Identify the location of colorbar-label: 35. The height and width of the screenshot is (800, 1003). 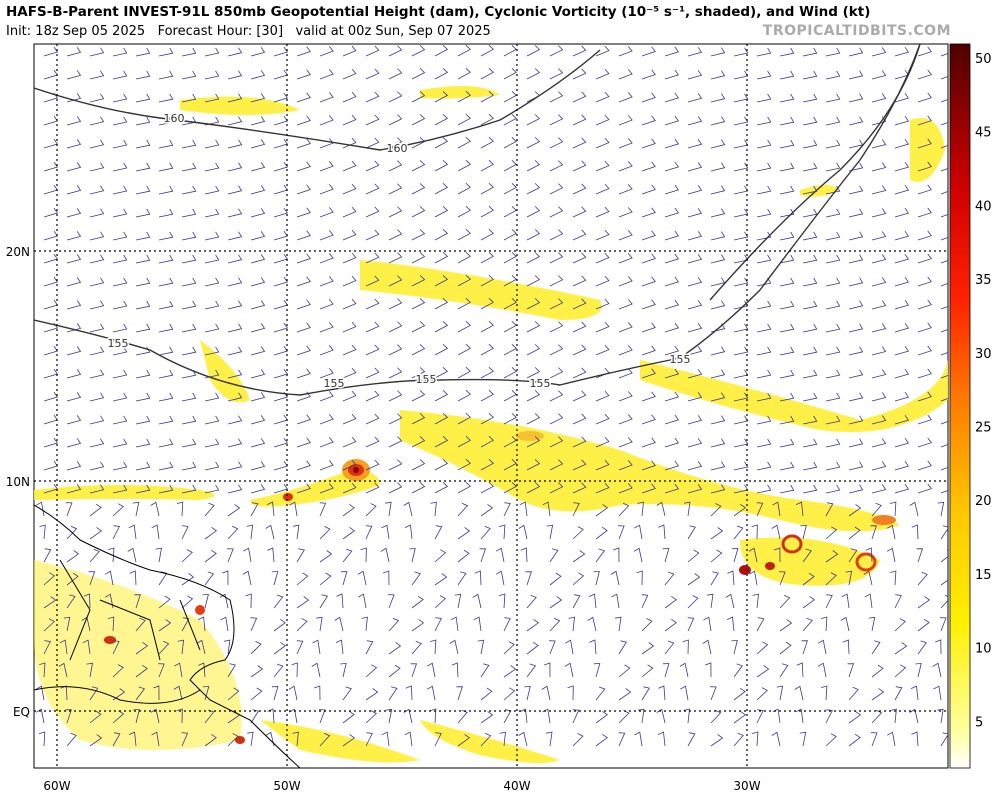
(983, 280).